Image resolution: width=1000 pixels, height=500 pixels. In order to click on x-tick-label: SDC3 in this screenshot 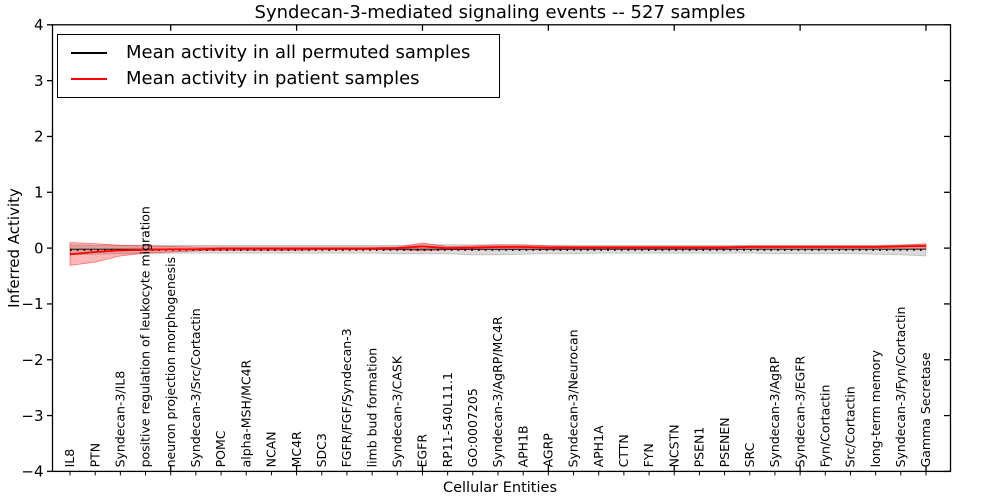, I will do `click(321, 450)`.